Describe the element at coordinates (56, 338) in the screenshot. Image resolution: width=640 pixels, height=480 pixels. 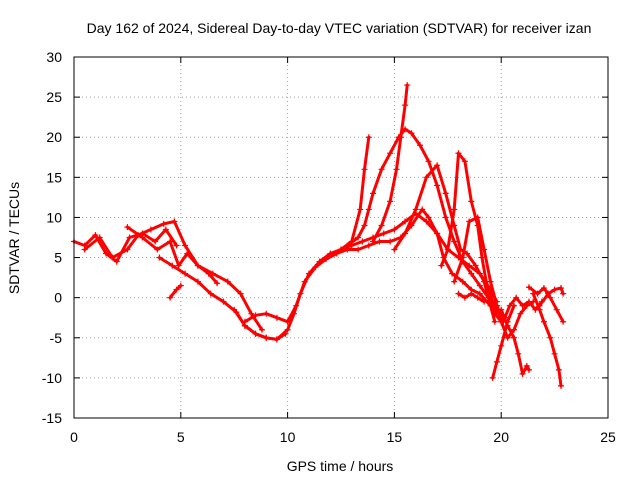
I see `y-tick-label: -5` at that location.